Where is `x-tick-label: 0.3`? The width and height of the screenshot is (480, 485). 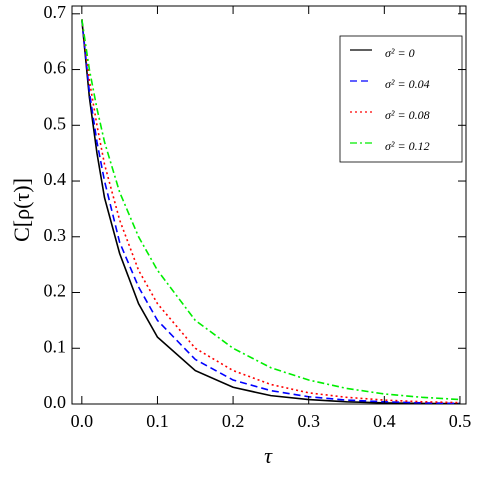
x-tick-label: 0.3 is located at coordinates (308, 421).